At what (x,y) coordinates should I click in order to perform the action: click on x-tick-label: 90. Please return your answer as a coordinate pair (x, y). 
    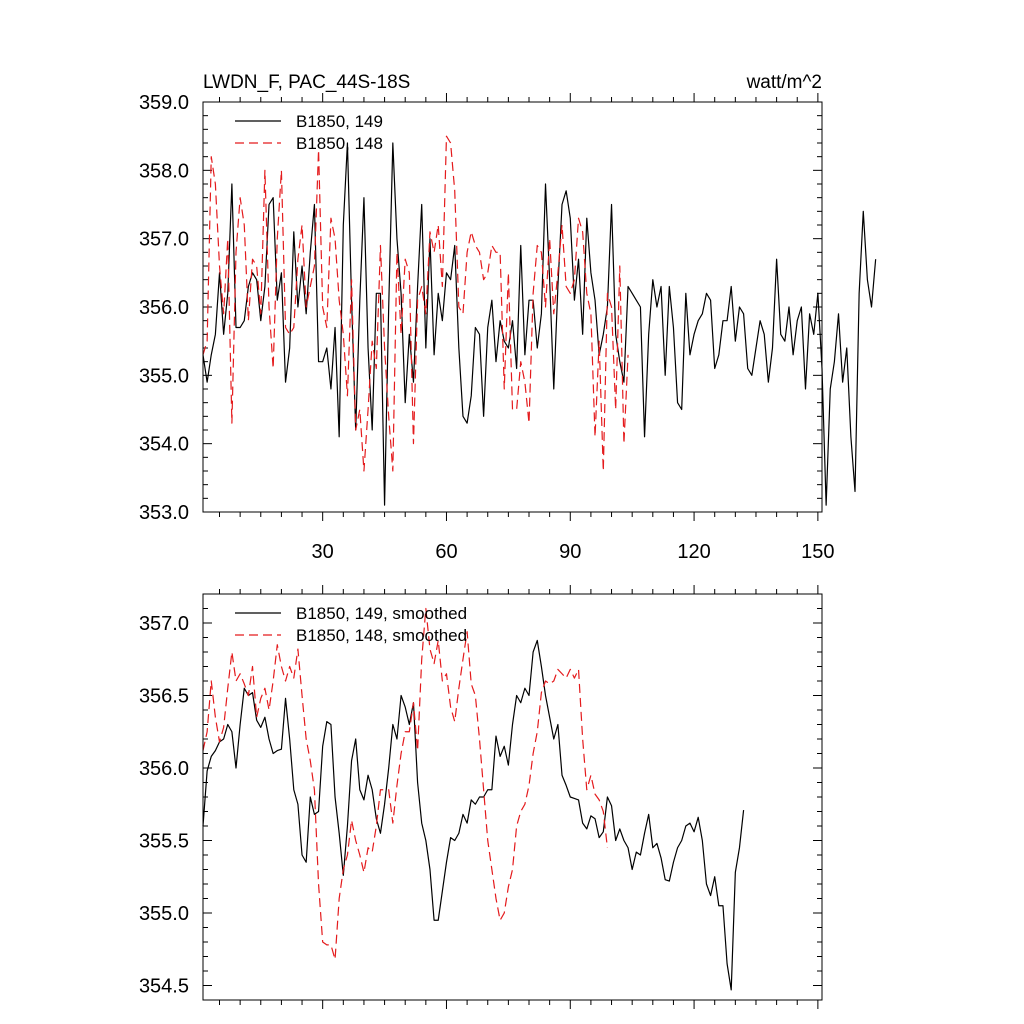
    Looking at the image, I should click on (570, 552).